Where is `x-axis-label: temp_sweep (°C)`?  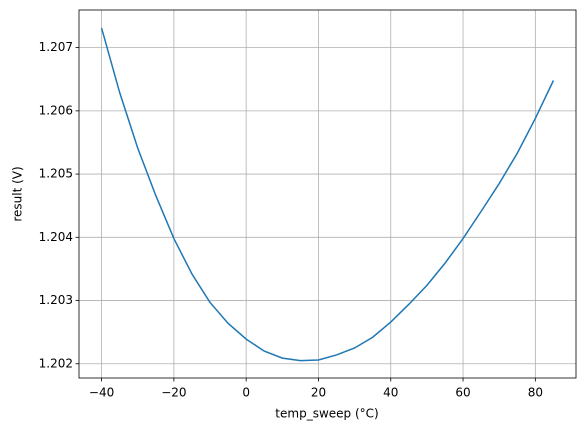
x-axis-label: temp_sweep (°C) is located at coordinates (326, 414).